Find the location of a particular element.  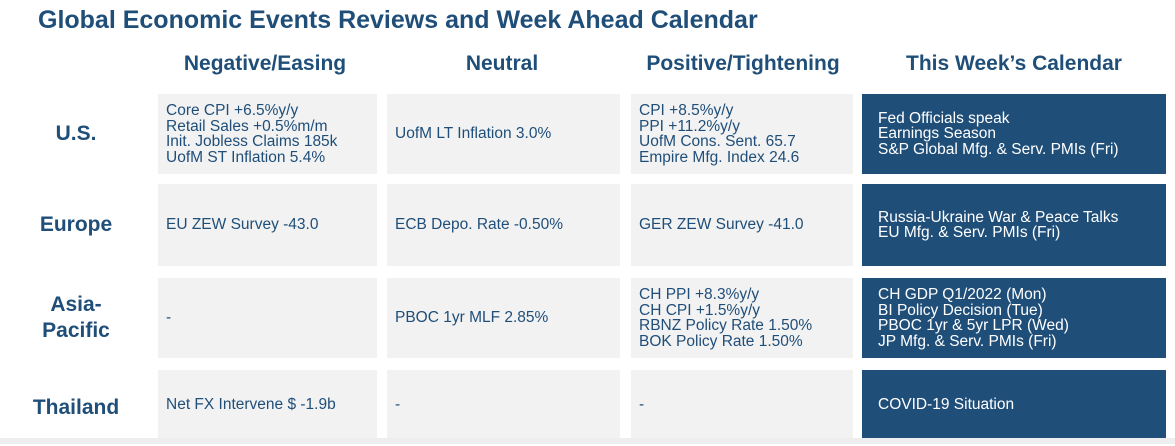

cell-line: CH PPI +8.3%y/y is located at coordinates (699, 294).